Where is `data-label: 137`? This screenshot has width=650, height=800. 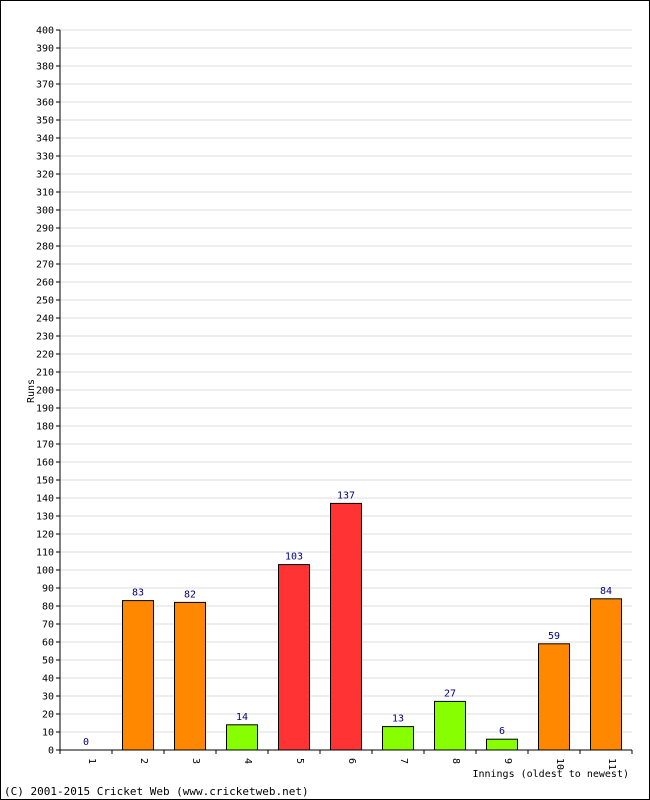 data-label: 137 is located at coordinates (346, 495).